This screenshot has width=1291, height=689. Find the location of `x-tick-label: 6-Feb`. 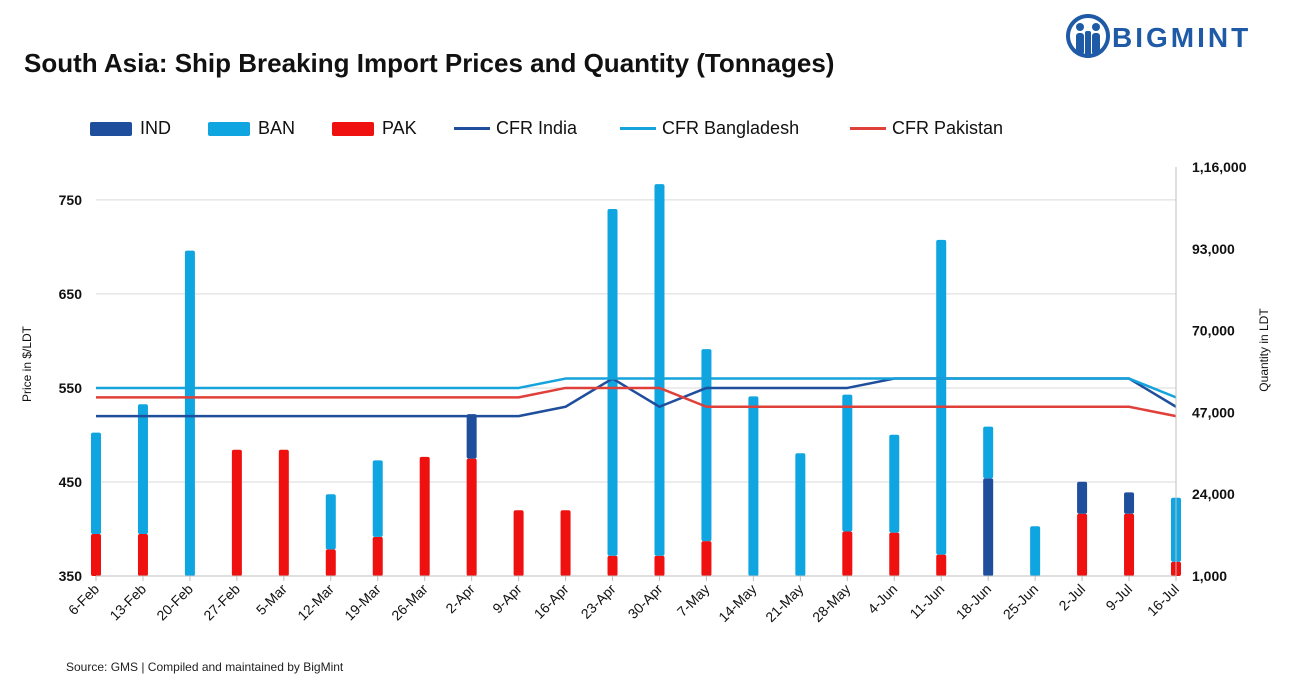

x-tick-label: 6-Feb is located at coordinates (83, 599).